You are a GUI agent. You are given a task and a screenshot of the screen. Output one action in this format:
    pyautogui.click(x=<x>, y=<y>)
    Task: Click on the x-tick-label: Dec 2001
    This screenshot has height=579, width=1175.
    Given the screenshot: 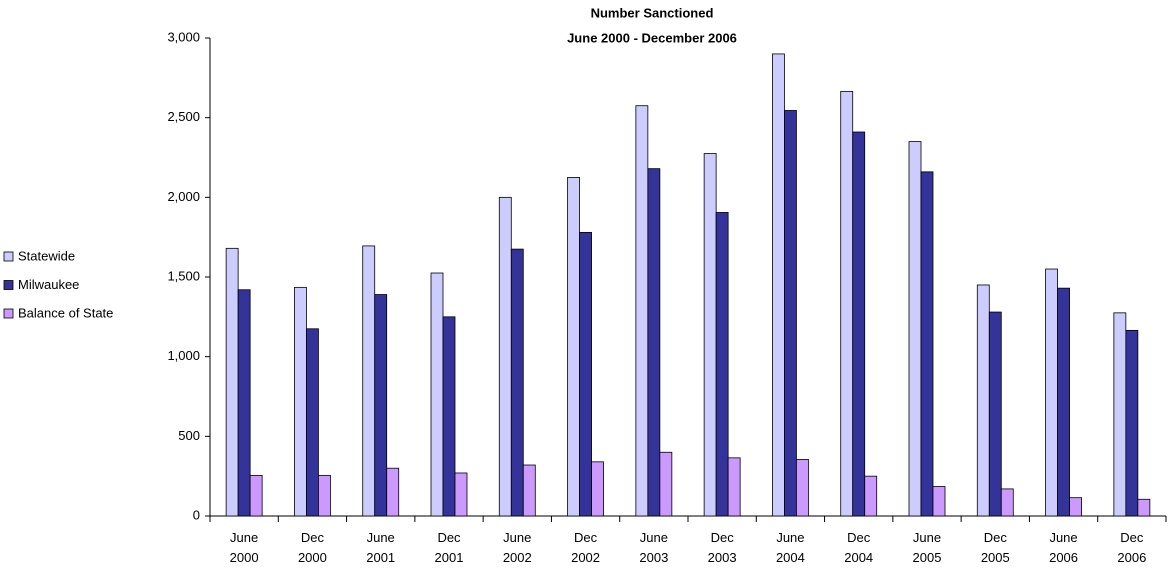 What is the action you would take?
    pyautogui.click(x=449, y=547)
    